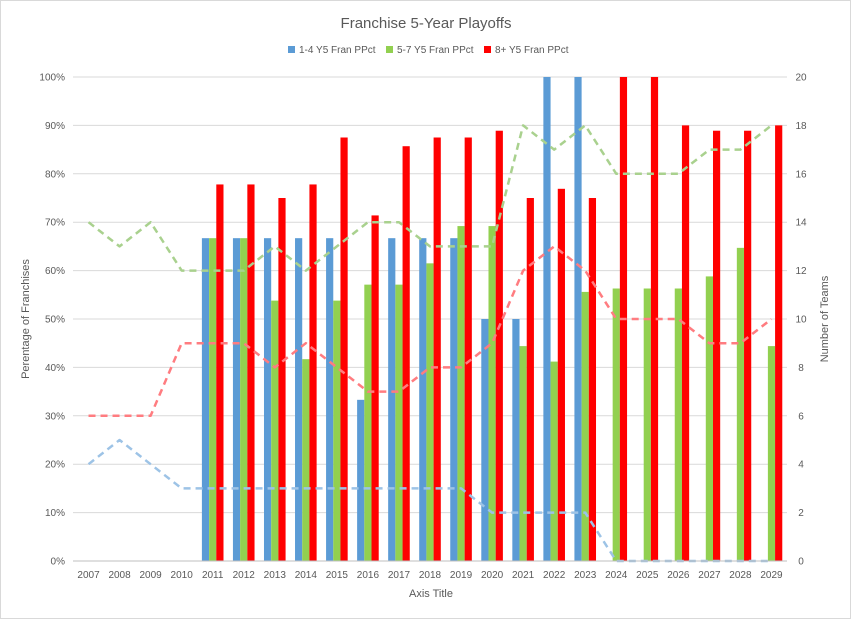 This screenshot has height=623, width=851. I want to click on y-tick-label: 100%, so click(52, 78).